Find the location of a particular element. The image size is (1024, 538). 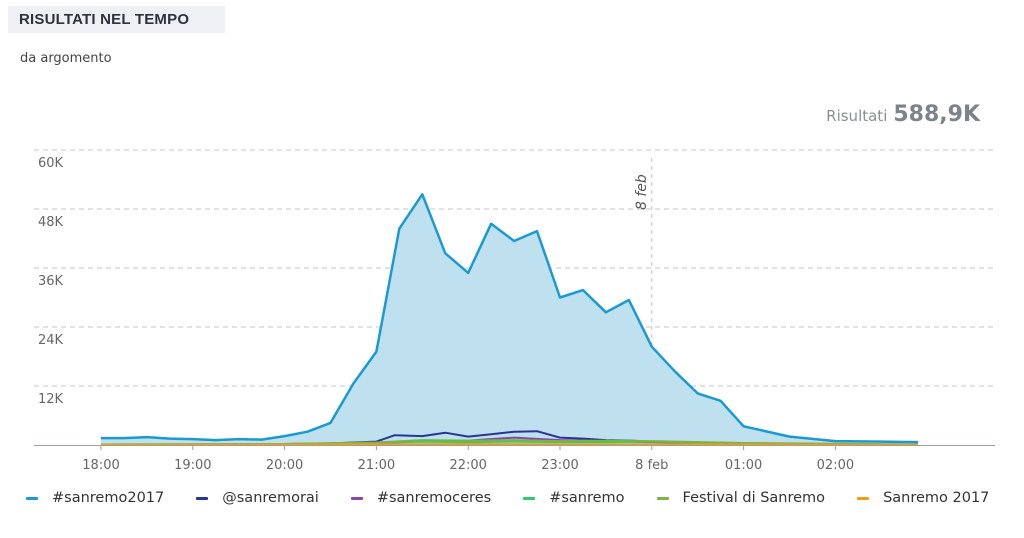

results-label: Risultati is located at coordinates (857, 116).